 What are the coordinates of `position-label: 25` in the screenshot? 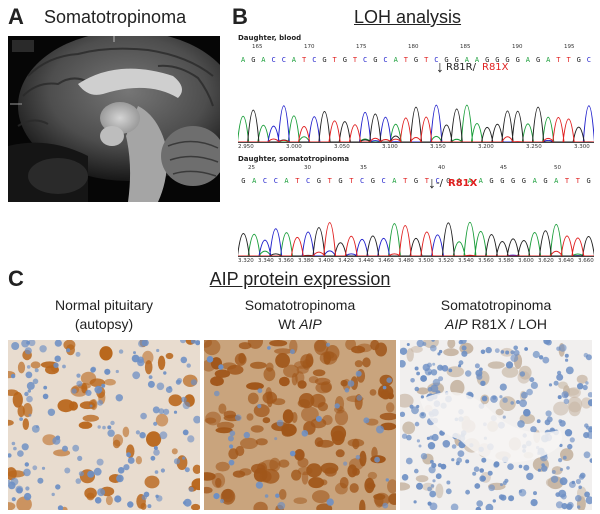 It's located at (251, 168).